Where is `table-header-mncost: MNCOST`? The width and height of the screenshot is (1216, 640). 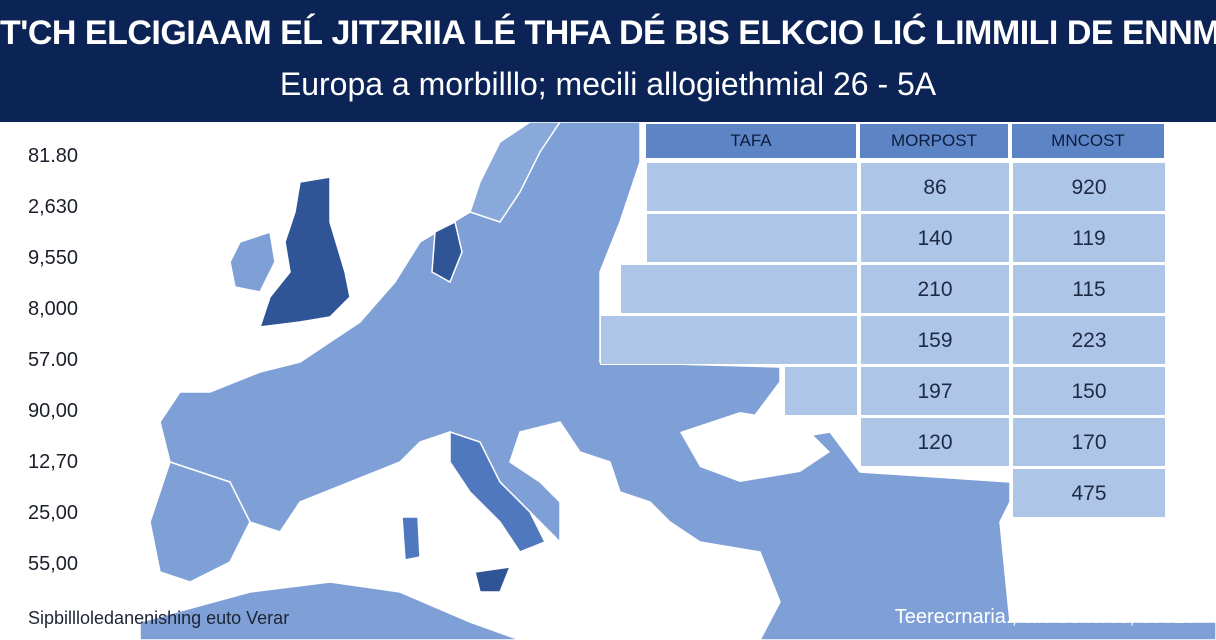
table-header-mncost: MNCOST is located at coordinates (1089, 141).